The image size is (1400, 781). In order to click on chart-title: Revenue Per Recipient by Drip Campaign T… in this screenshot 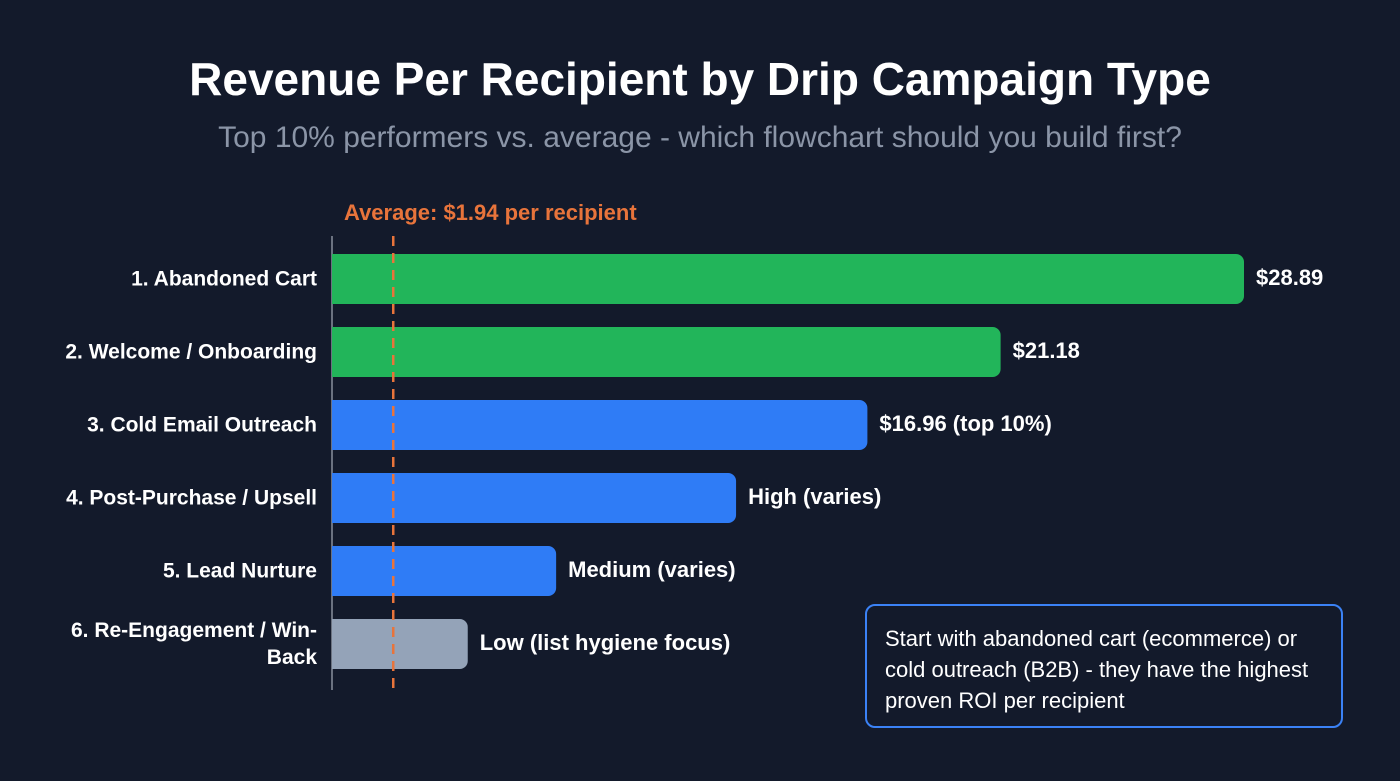, I will do `click(700, 79)`.